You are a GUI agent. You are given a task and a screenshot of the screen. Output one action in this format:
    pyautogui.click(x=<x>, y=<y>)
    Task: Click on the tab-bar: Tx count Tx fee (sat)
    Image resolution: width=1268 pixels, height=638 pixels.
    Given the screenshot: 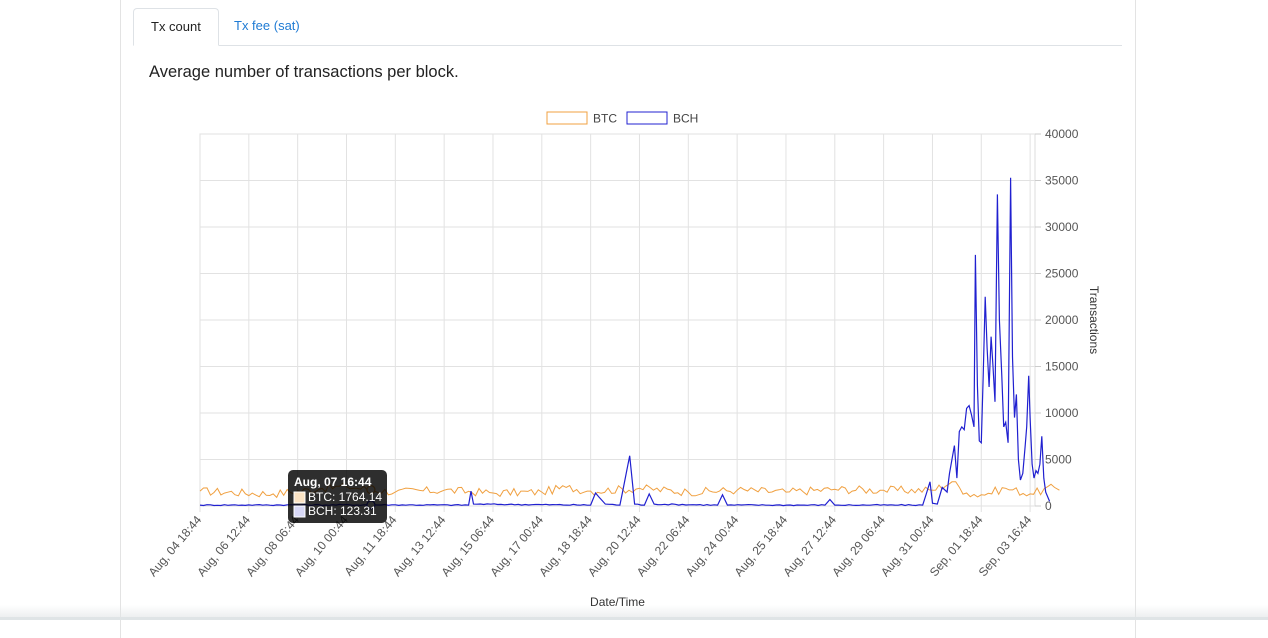 What is the action you would take?
    pyautogui.click(x=627, y=27)
    